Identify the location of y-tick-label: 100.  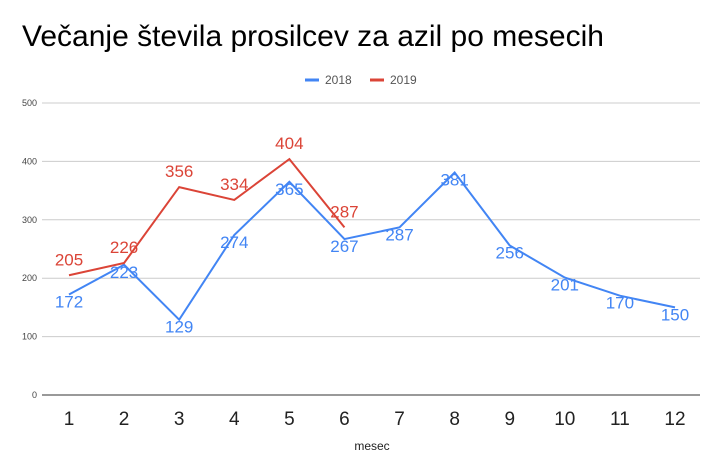
(29, 337).